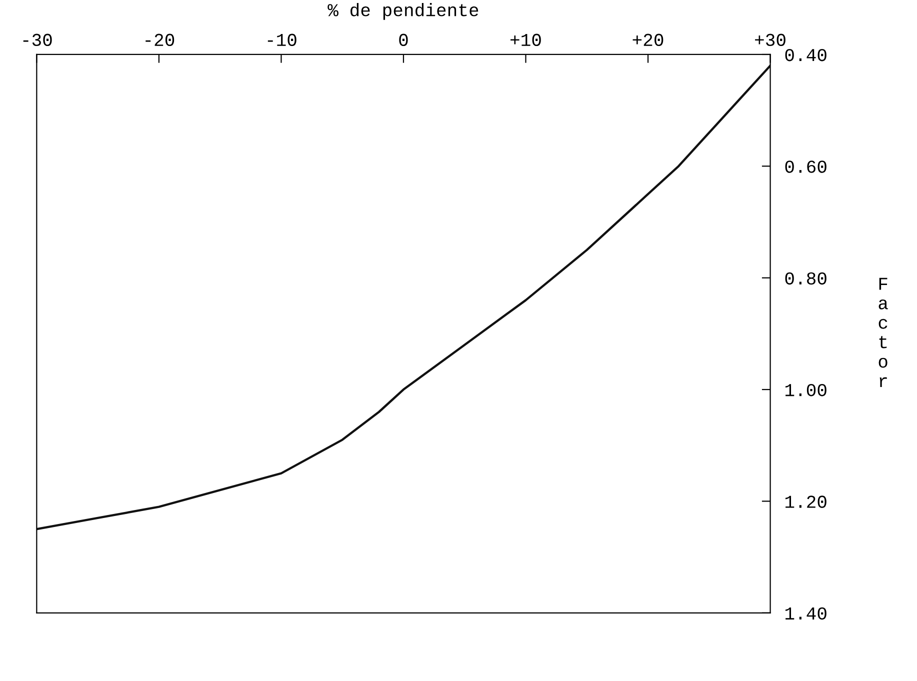  I want to click on y-axis-title: Factor, so click(883, 332).